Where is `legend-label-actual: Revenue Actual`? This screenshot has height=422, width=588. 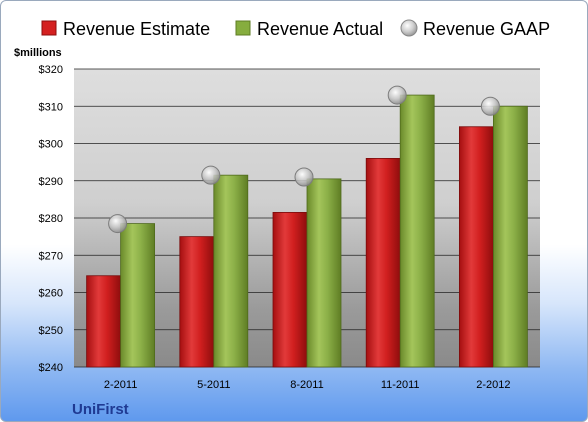
legend-label-actual: Revenue Actual is located at coordinates (320, 29).